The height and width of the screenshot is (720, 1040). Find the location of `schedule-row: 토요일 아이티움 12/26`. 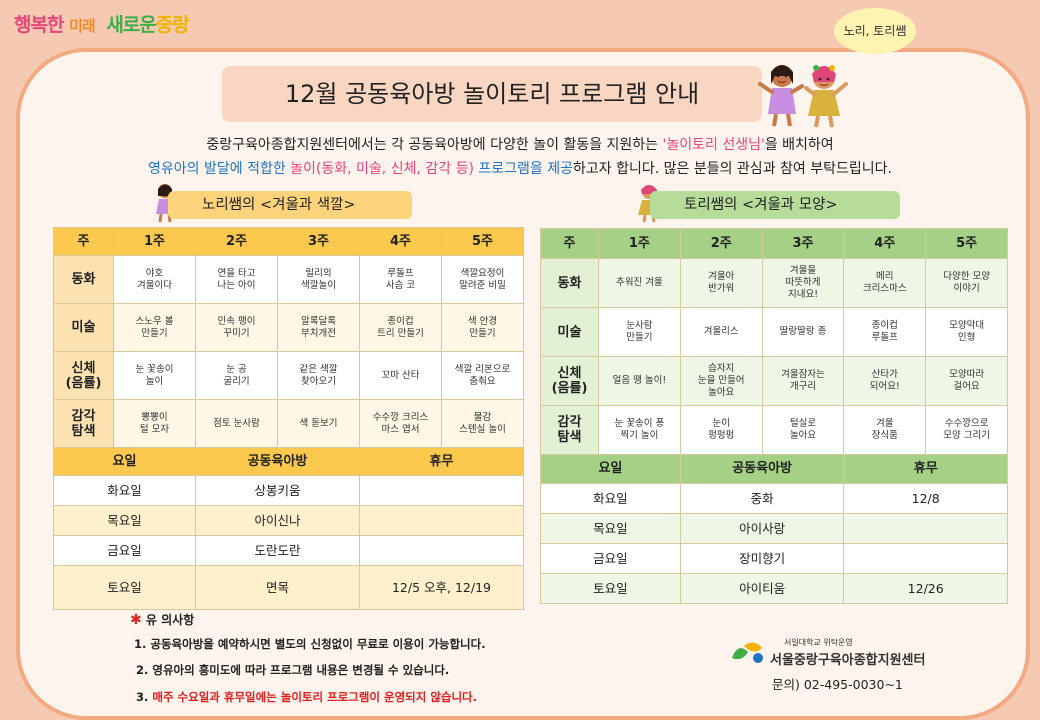

schedule-row: 토요일 아이티움 12/26 is located at coordinates (774, 588).